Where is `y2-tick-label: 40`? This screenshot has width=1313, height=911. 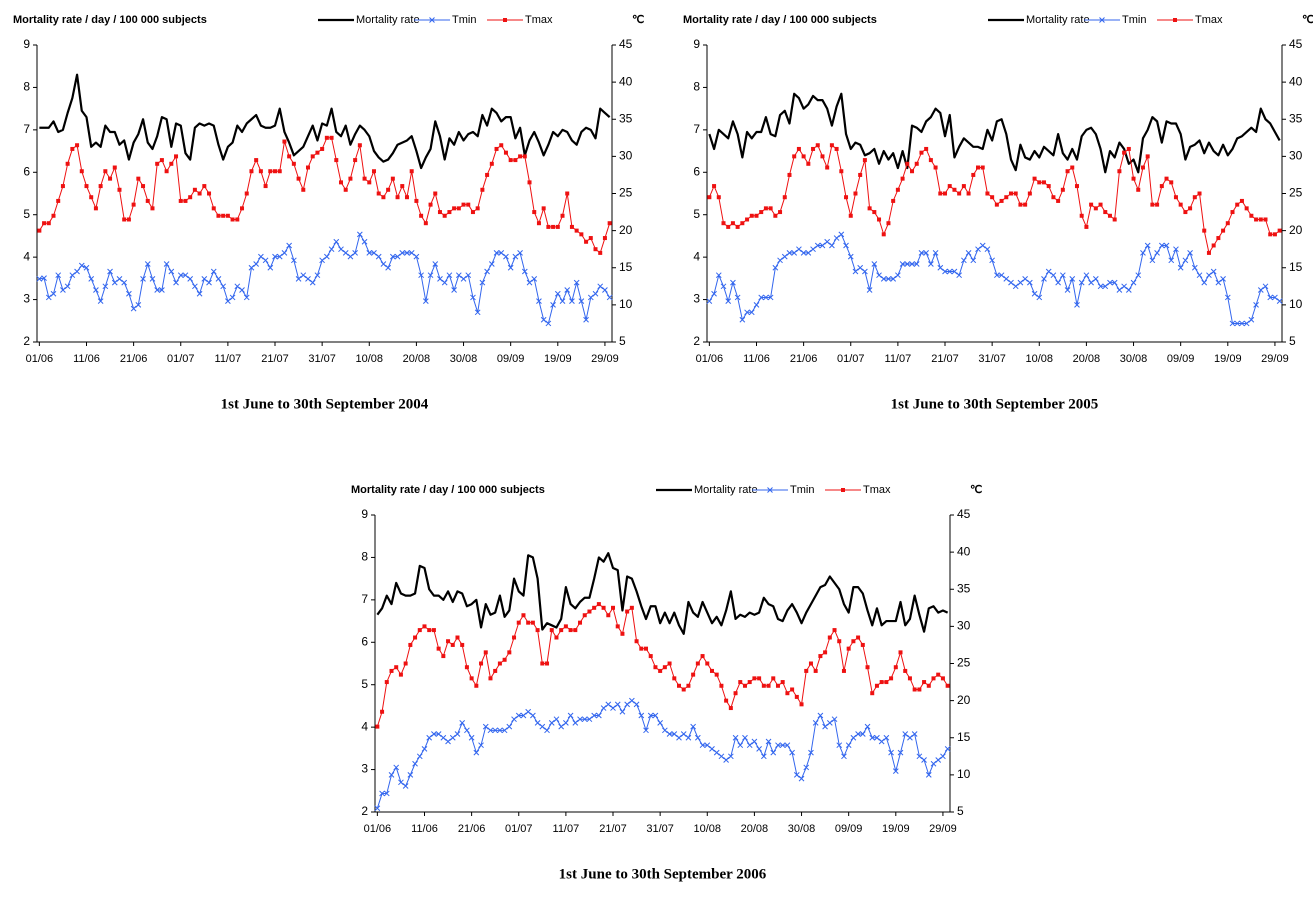 y2-tick-label: 40 is located at coordinates (626, 81).